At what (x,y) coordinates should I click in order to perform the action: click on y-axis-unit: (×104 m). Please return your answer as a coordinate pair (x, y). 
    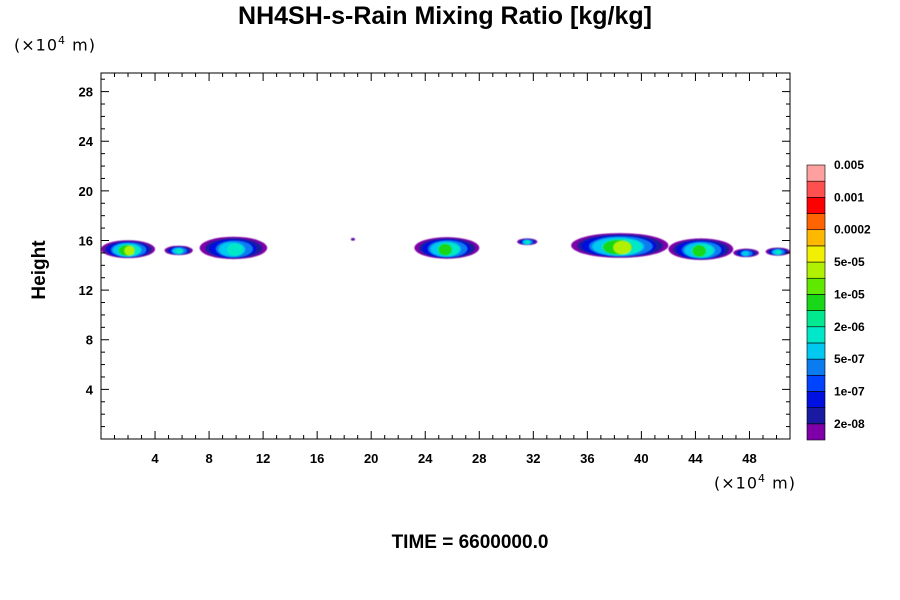
    Looking at the image, I should click on (55, 44).